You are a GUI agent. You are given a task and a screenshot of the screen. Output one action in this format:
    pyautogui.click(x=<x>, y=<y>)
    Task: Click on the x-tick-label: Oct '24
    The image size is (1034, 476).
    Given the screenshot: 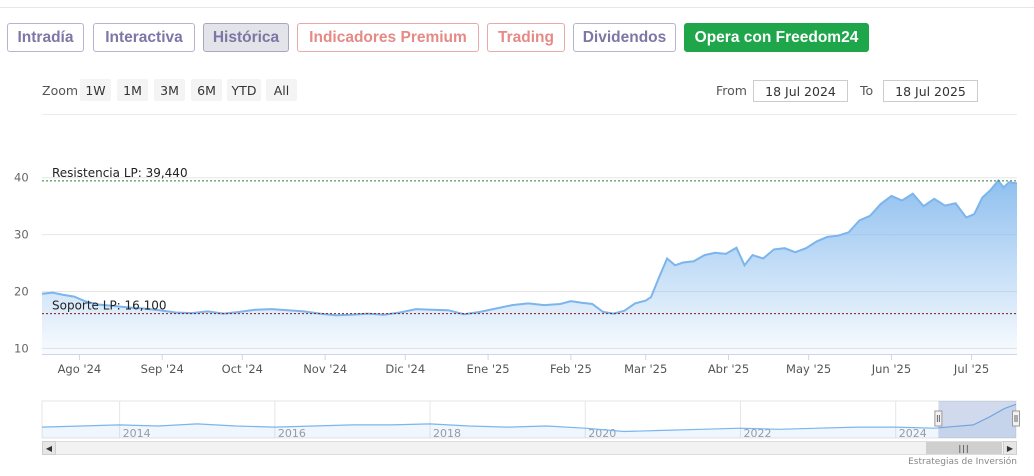 What is the action you would take?
    pyautogui.click(x=242, y=369)
    